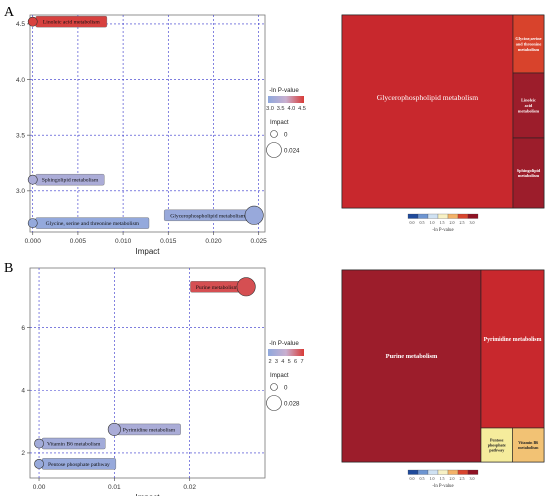 The height and width of the screenshot is (496, 550). I want to click on x-tick-label: 0.025, so click(259, 241).